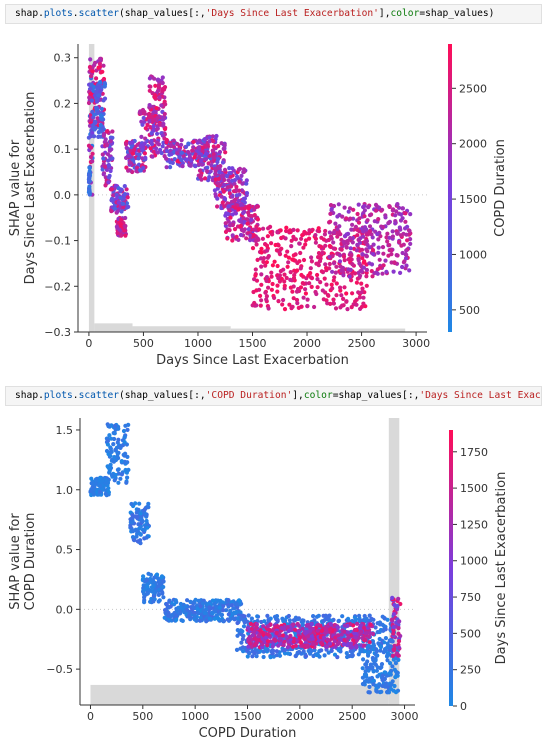 Image resolution: width=542 pixels, height=752 pixels. I want to click on x-tick-label: 0, so click(90, 716).